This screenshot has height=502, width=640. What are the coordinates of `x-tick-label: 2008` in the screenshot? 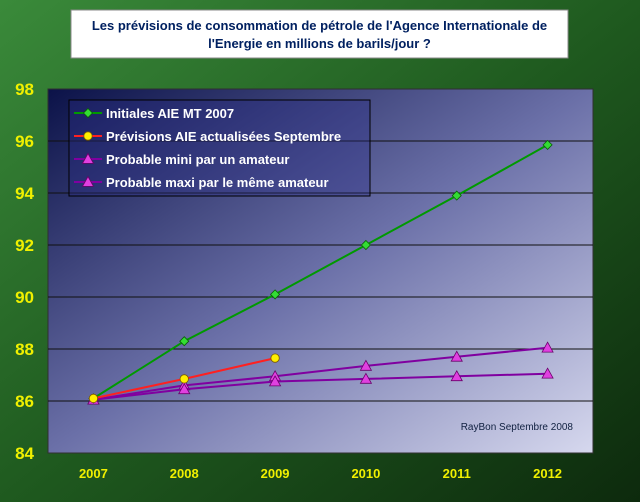 It's located at (184, 473).